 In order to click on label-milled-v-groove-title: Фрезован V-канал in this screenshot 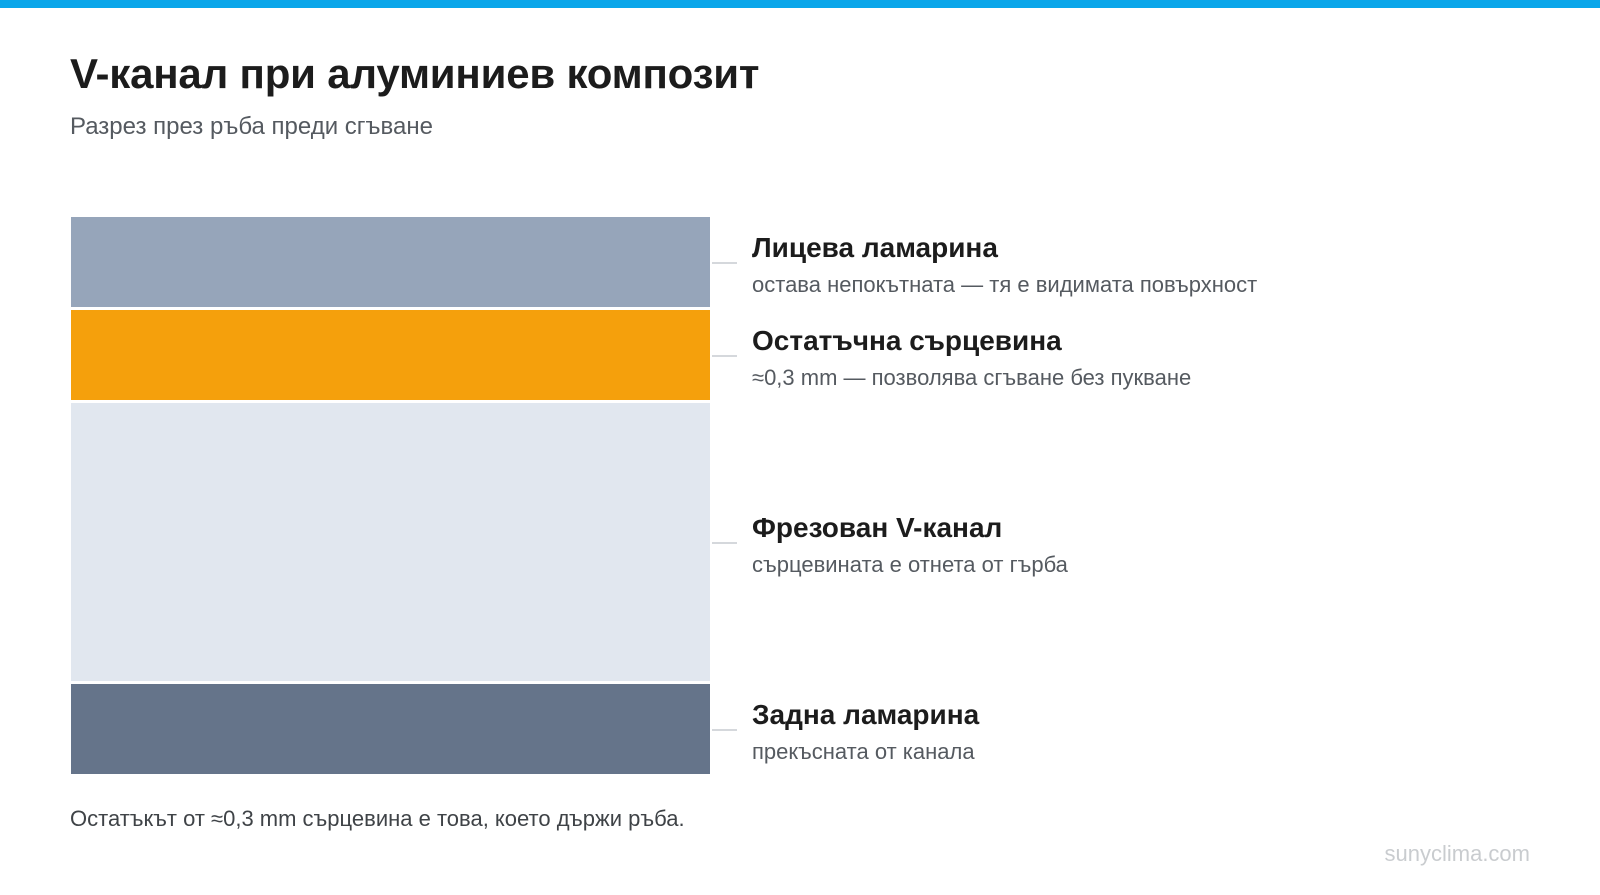, I will do `click(877, 527)`.